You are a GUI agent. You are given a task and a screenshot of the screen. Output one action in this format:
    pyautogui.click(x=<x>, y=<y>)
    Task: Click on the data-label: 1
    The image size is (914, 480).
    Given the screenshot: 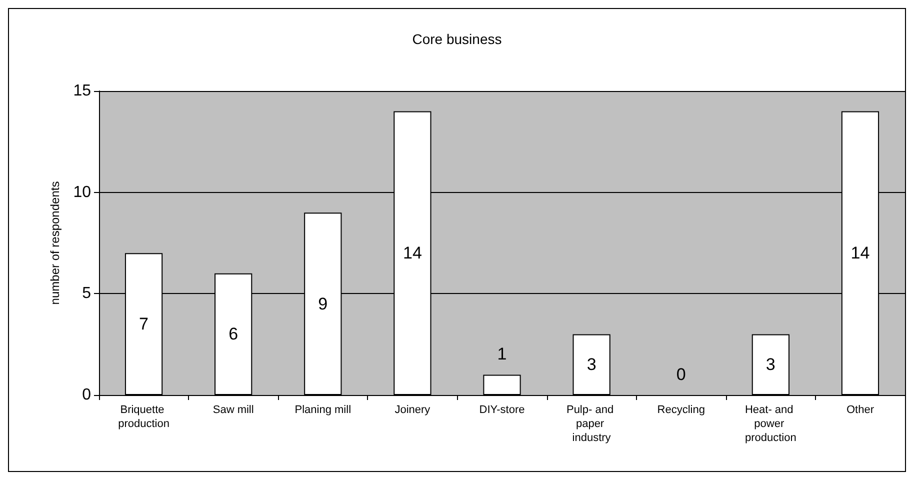 What is the action you would take?
    pyautogui.click(x=502, y=354)
    